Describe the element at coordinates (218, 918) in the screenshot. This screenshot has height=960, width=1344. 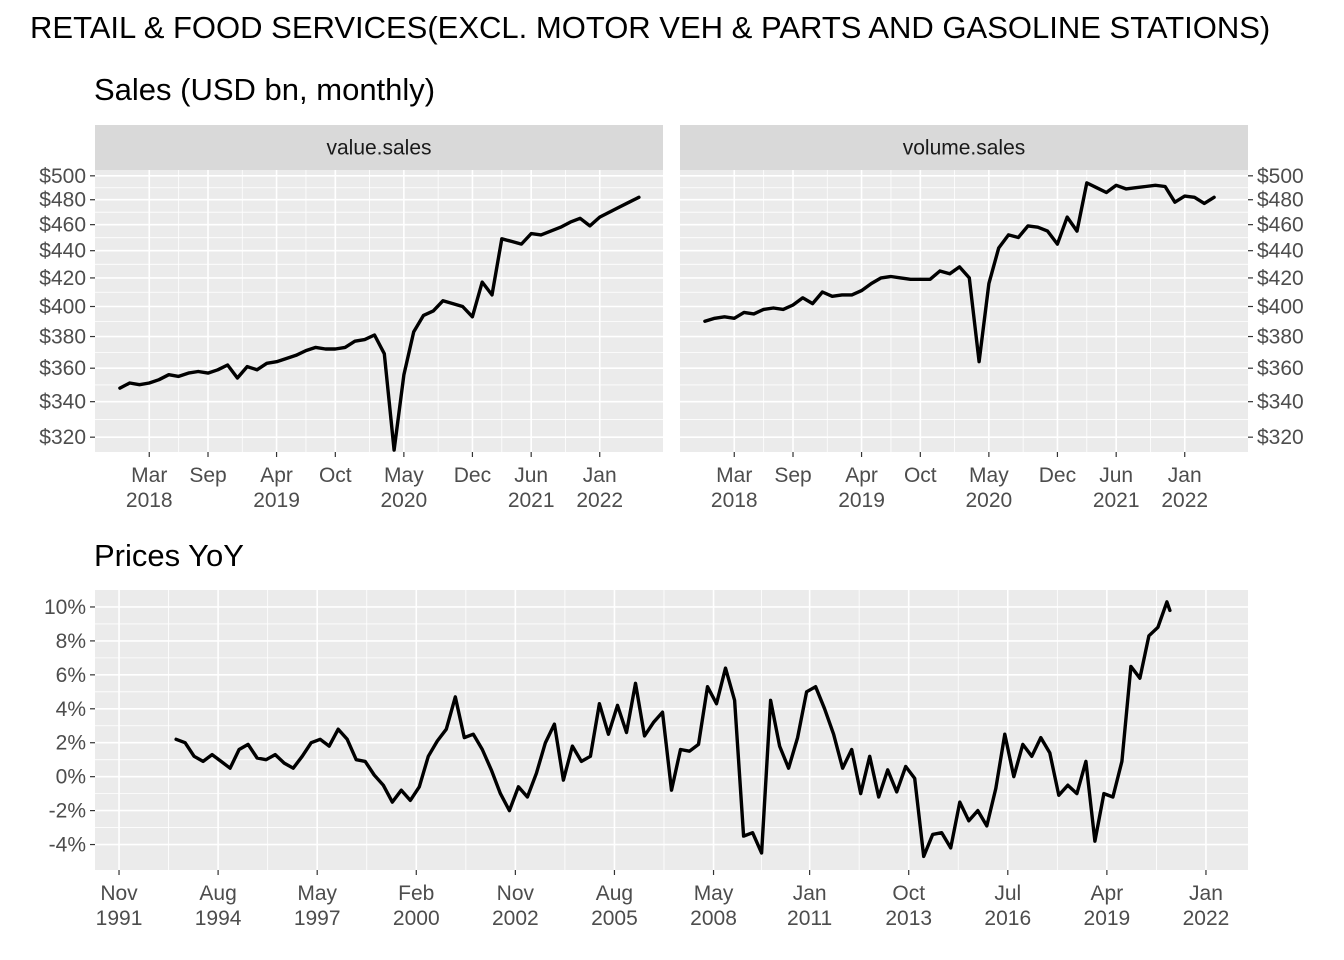
I see `x-tick-label-year: 1994` at that location.